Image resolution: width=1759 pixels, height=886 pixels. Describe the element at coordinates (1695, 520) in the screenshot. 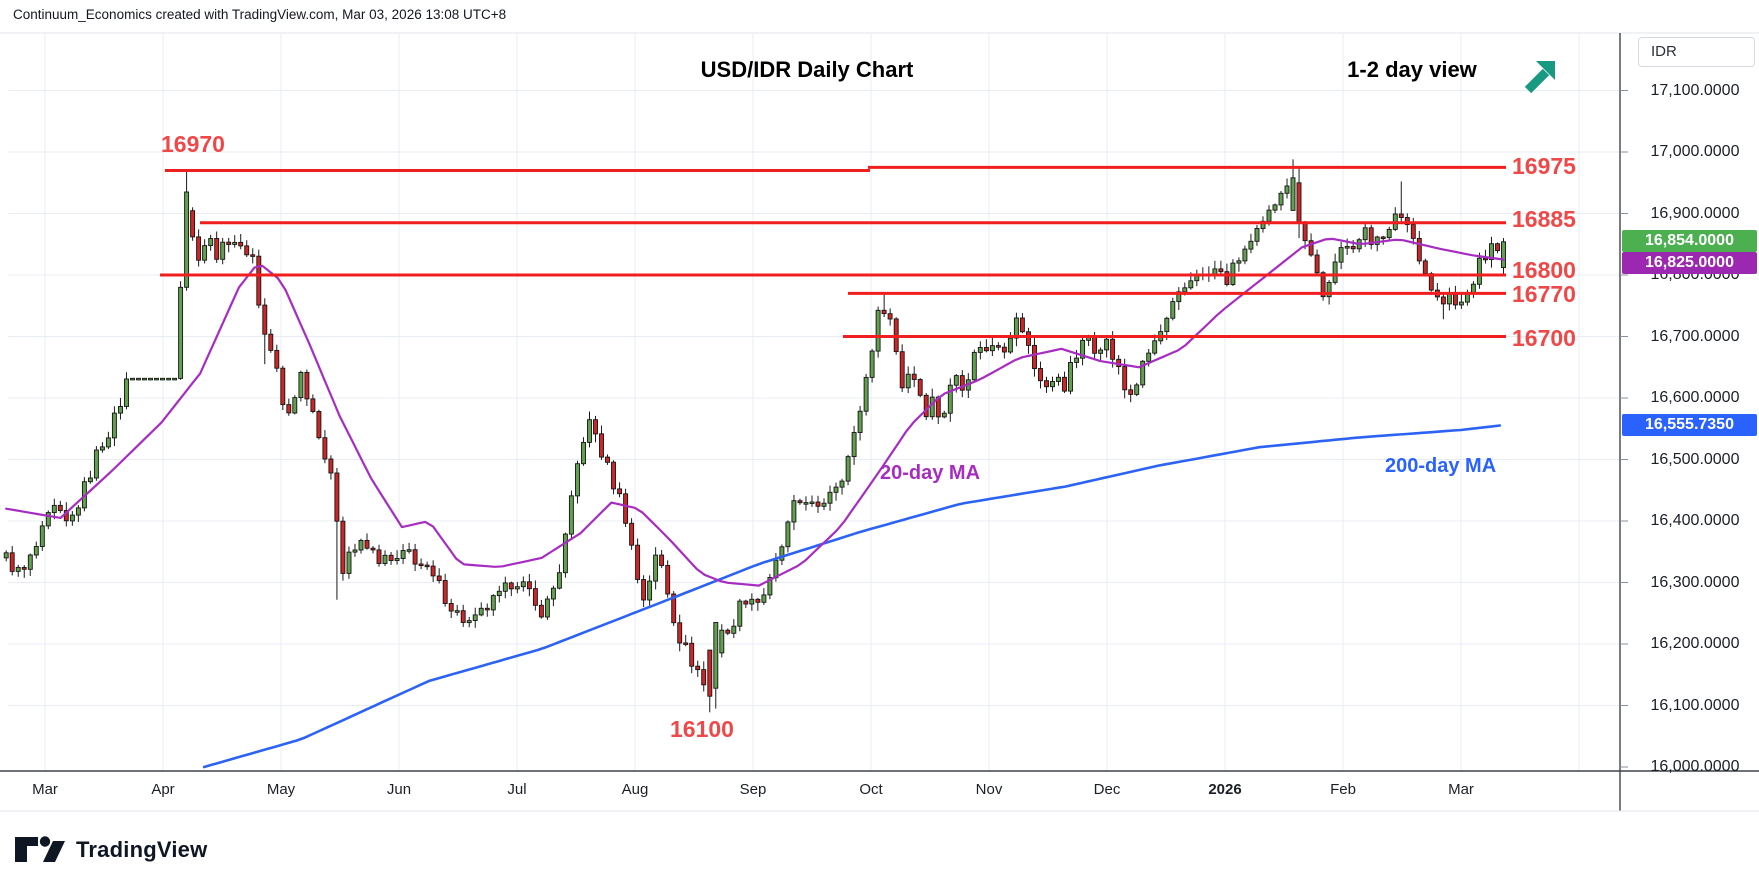

I see `y-axis-label-16400: 16,400.0000` at that location.